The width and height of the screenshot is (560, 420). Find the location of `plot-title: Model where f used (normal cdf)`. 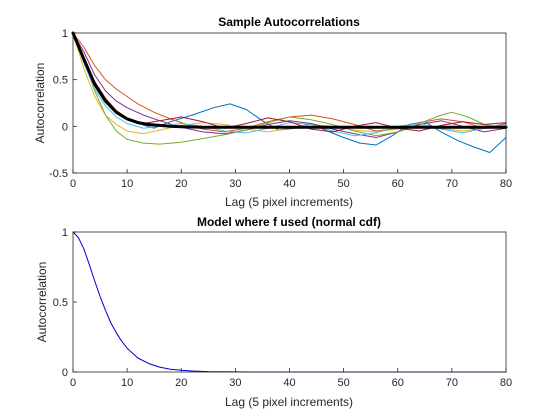

plot-title: Model where f used (normal cdf) is located at coordinates (289, 222).